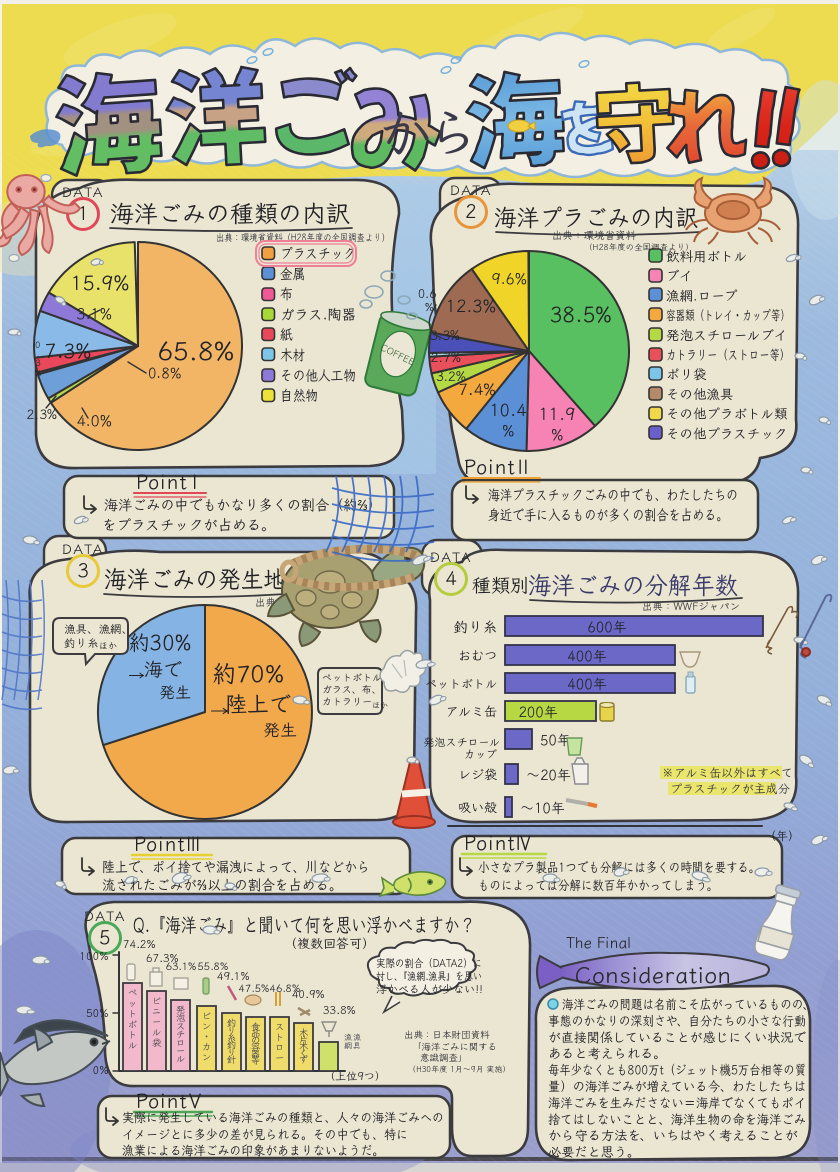  I want to click on svg-text: 対し、『漁網.漁具』を思い, so click(429, 976).